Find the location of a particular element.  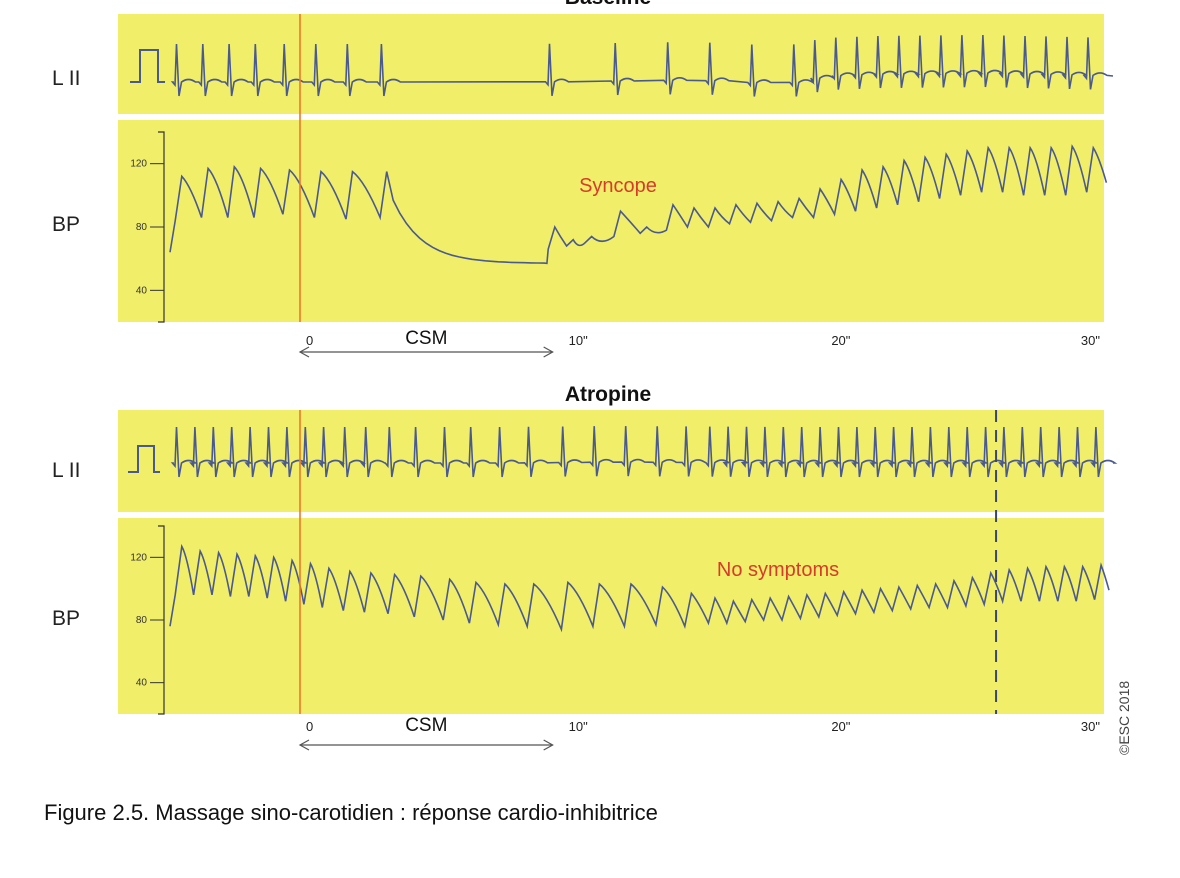

atropine-y-tick-label: 120 is located at coordinates (138, 557).